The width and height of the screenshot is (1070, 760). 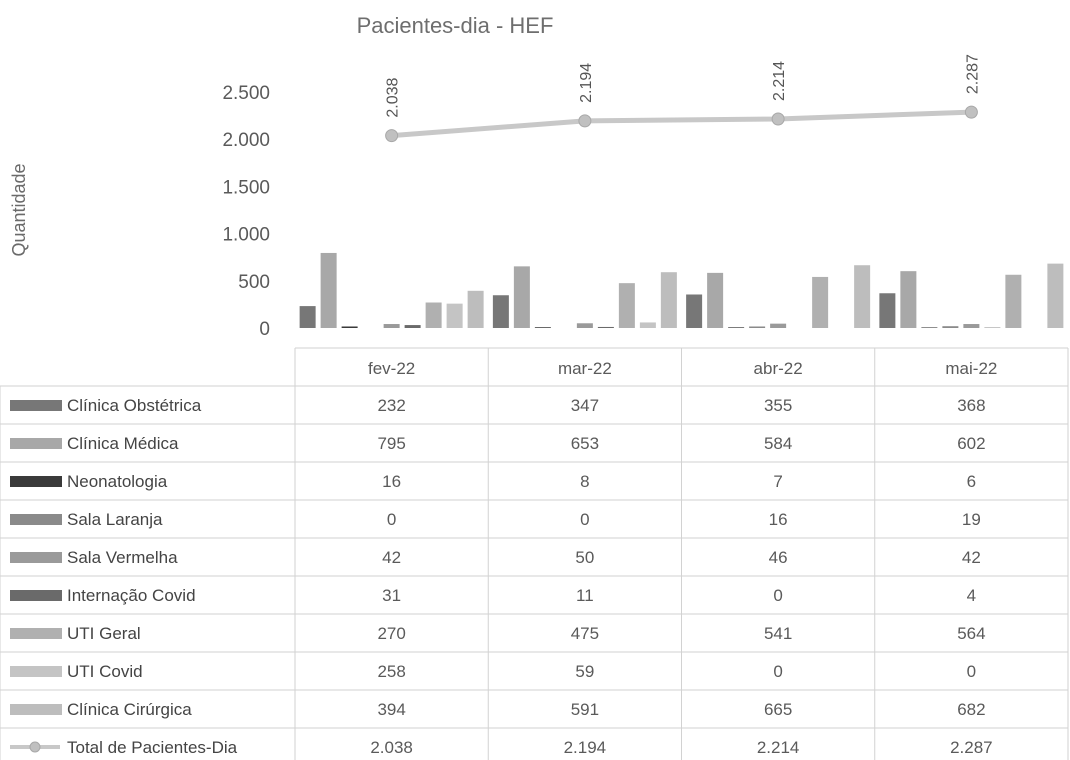 I want to click on table-cell: 564, so click(x=971, y=633).